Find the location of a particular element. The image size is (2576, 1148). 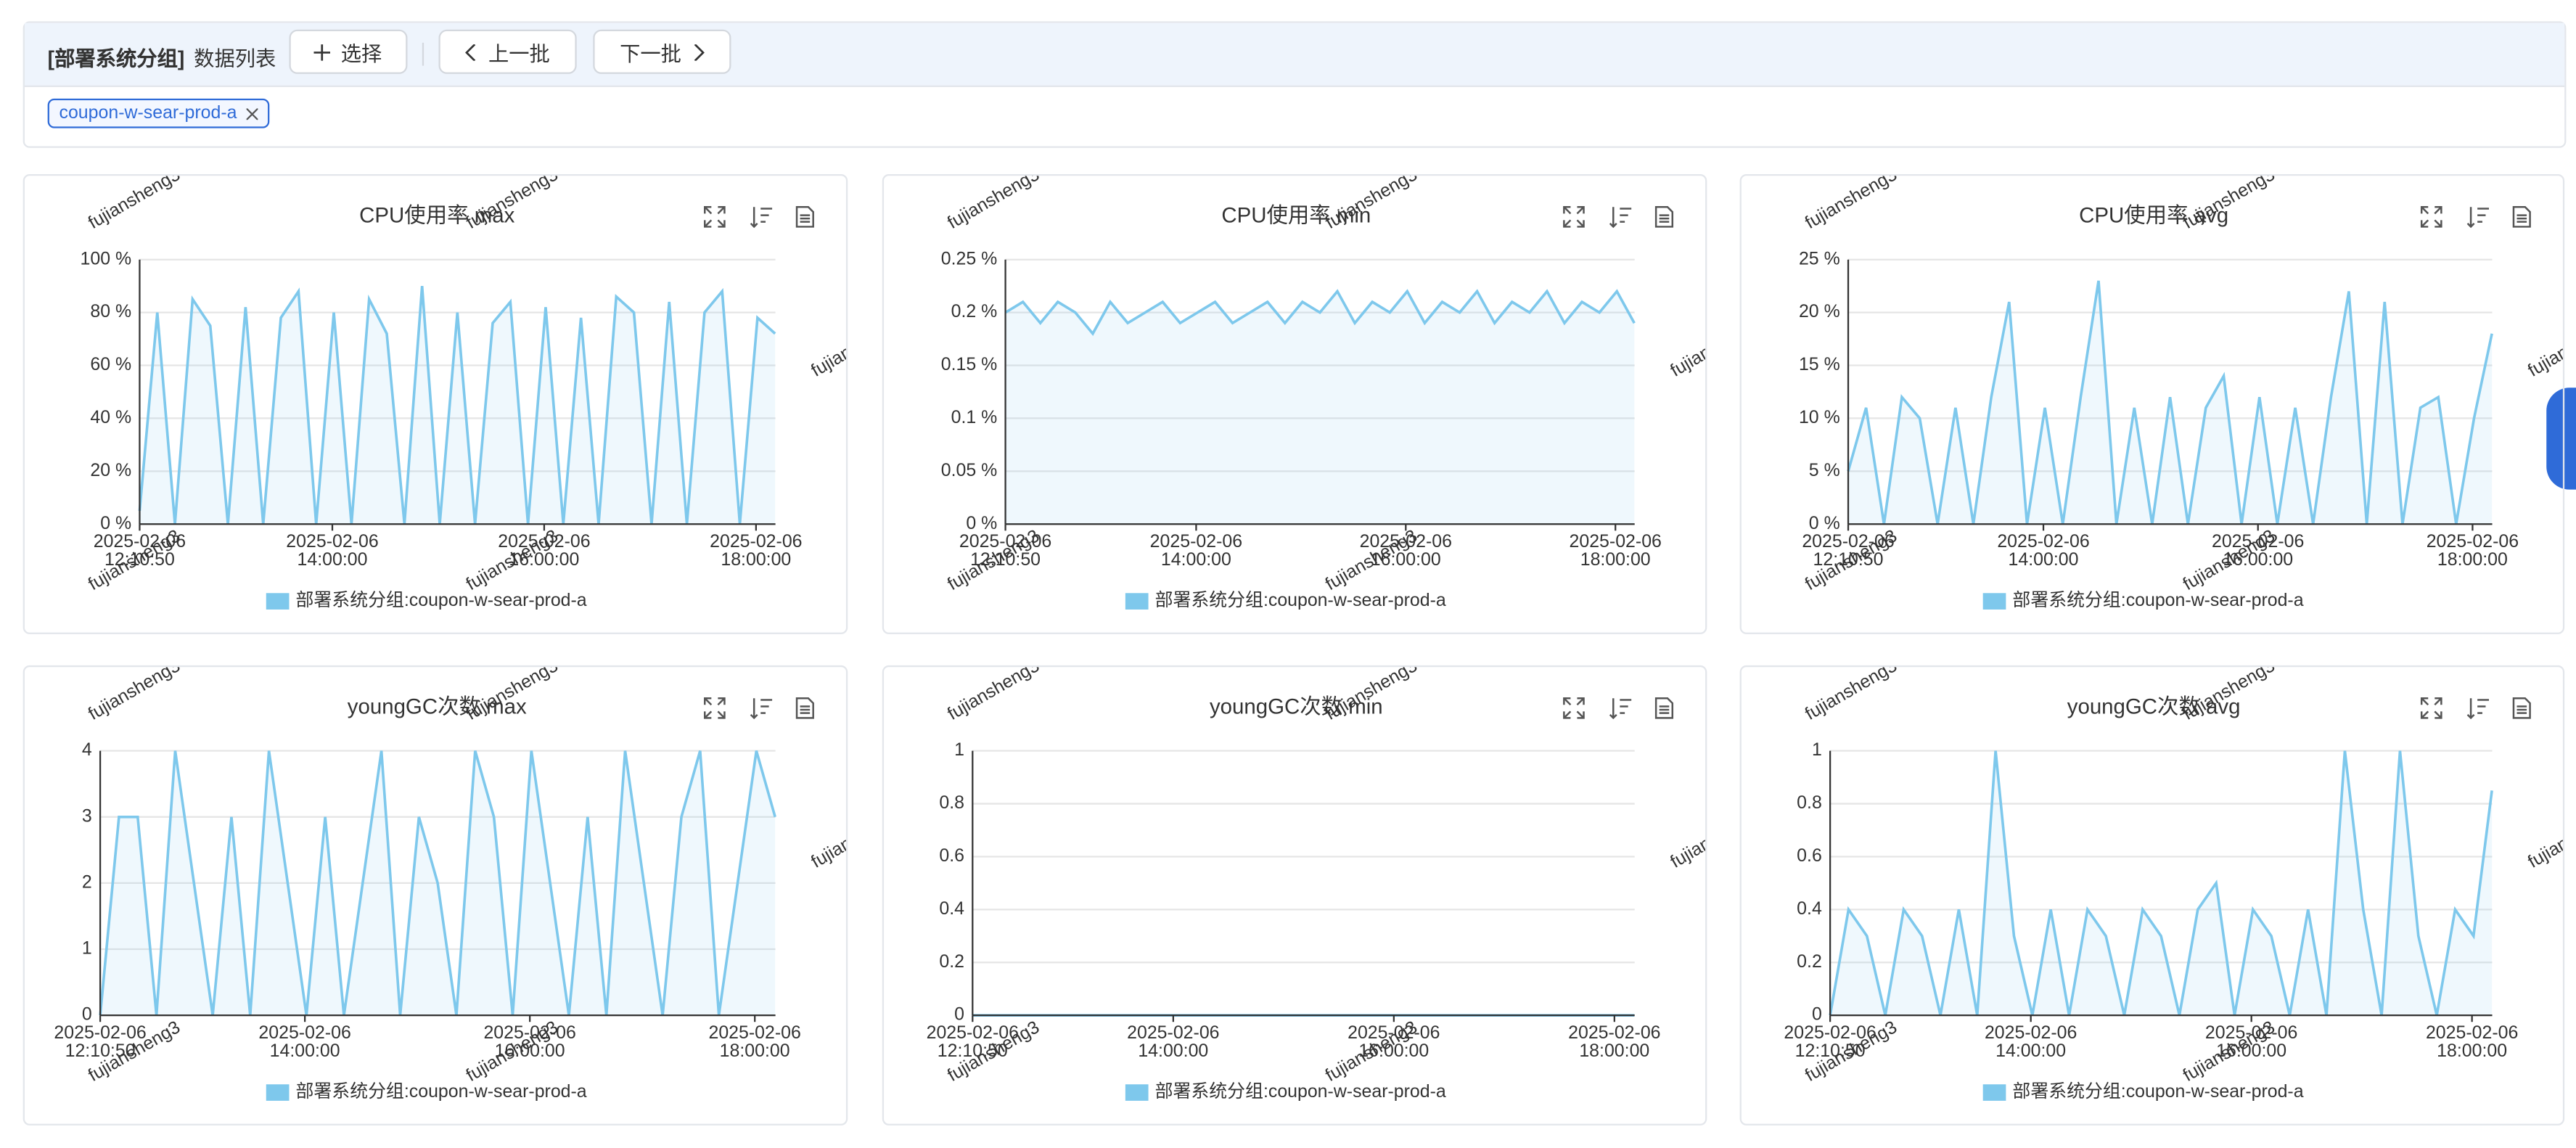

y-tick-label: 2 is located at coordinates (87, 882).